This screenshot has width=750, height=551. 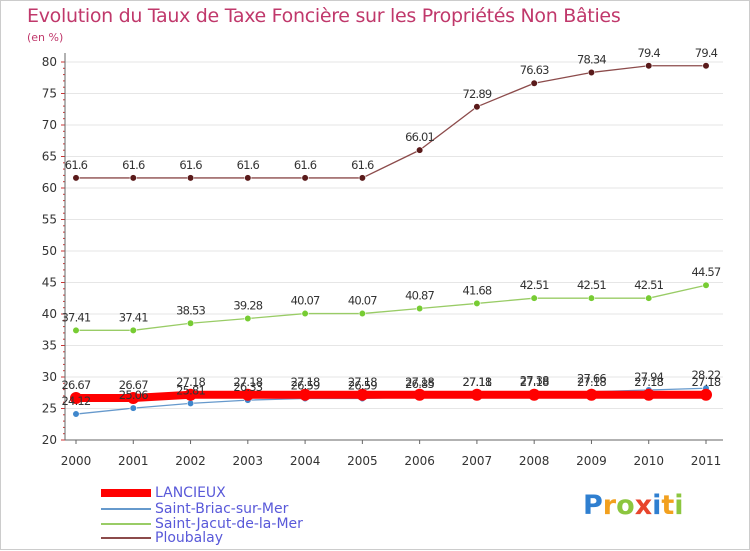 I want to click on data-point-saint-jacut-de-la-mer-2003, so click(x=248, y=318).